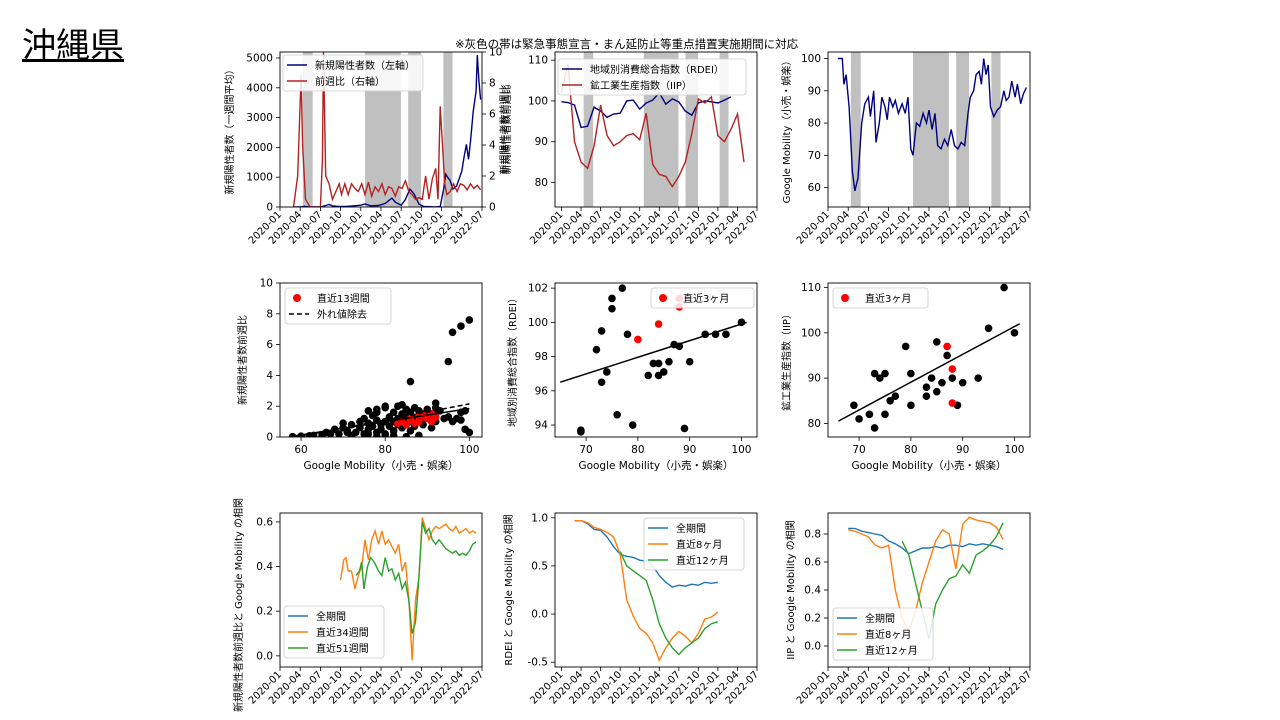  I want to click on y-tick-label: 110, so click(811, 288).